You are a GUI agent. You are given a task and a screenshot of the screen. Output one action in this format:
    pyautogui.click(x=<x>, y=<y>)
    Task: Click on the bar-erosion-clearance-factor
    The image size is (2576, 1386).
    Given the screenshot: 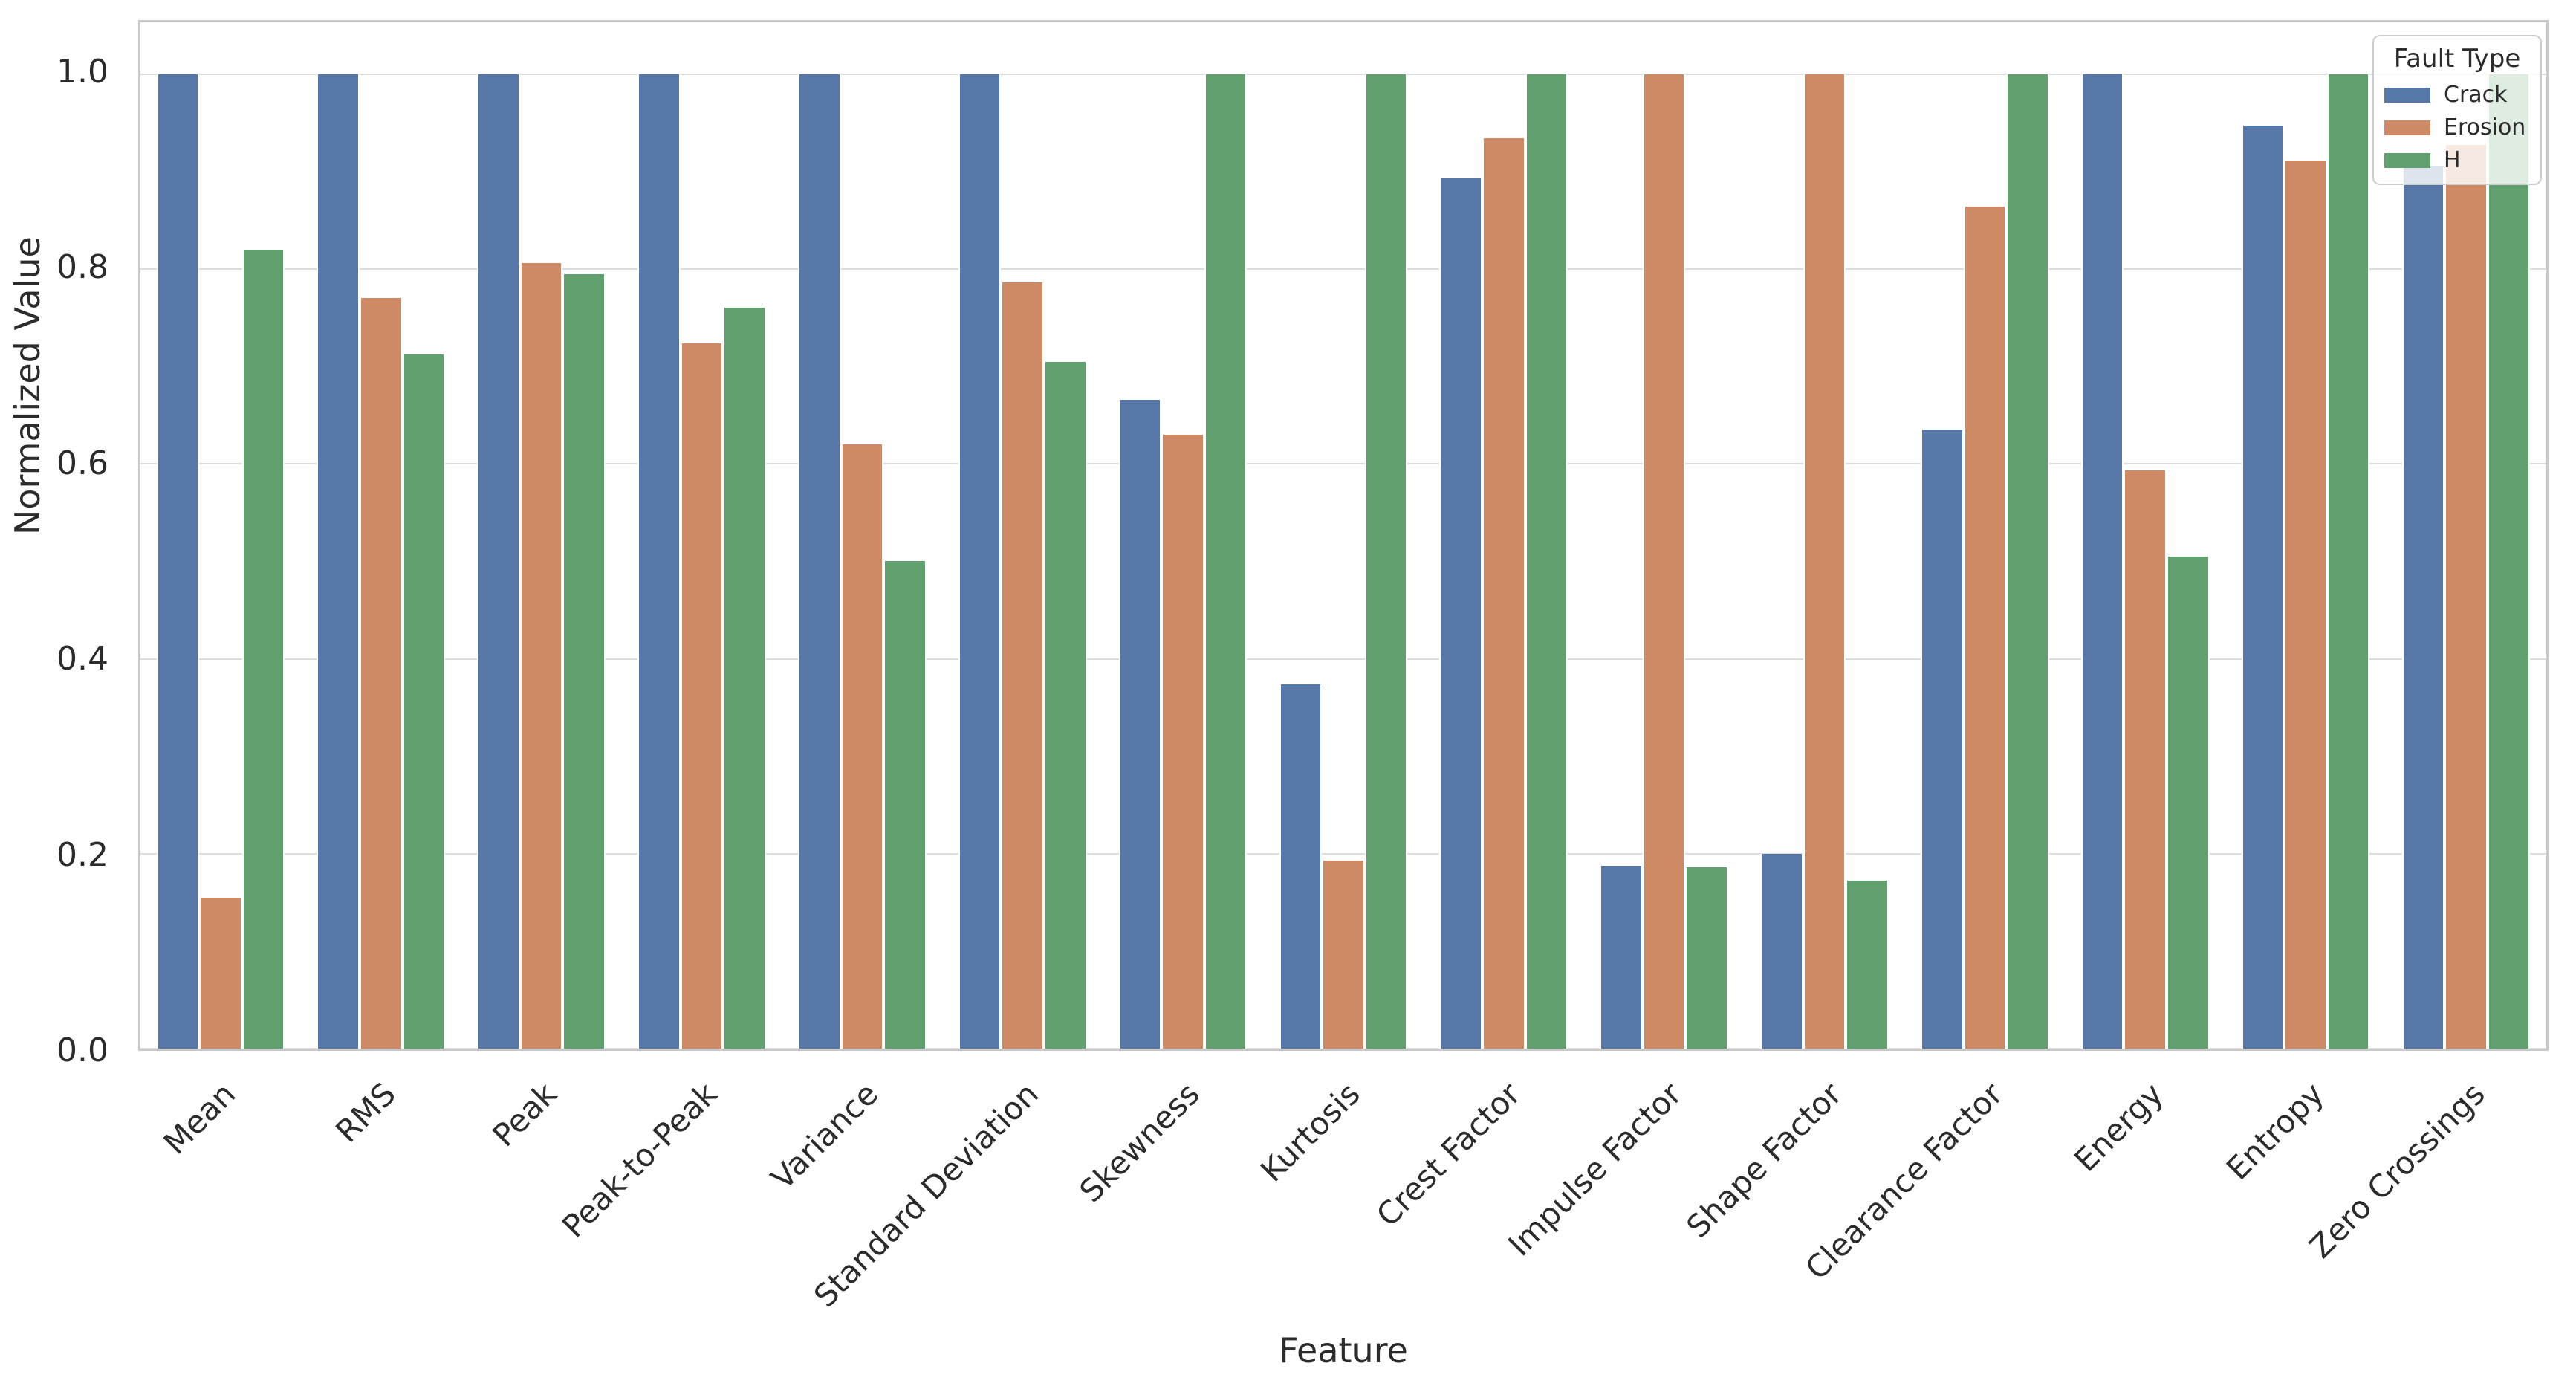 What is the action you would take?
    pyautogui.click(x=1985, y=628)
    